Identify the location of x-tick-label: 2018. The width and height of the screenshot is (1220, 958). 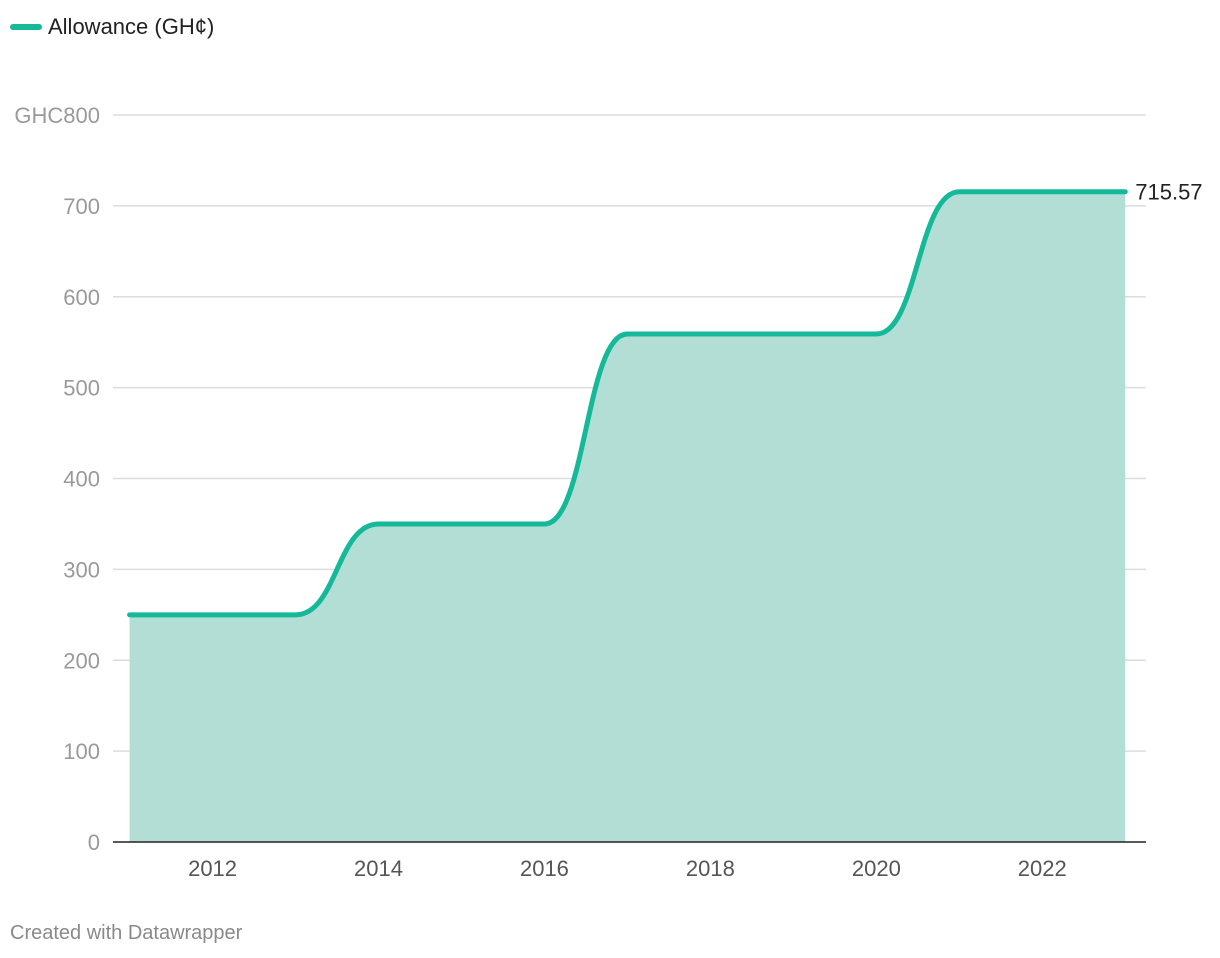
(710, 868).